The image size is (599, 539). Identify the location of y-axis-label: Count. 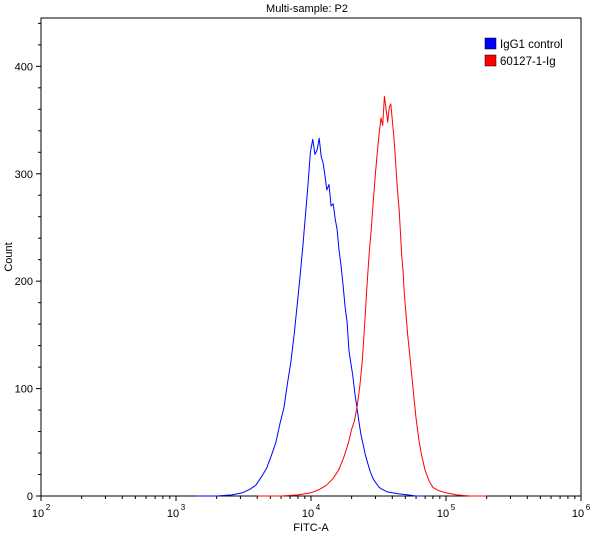
(9, 256).